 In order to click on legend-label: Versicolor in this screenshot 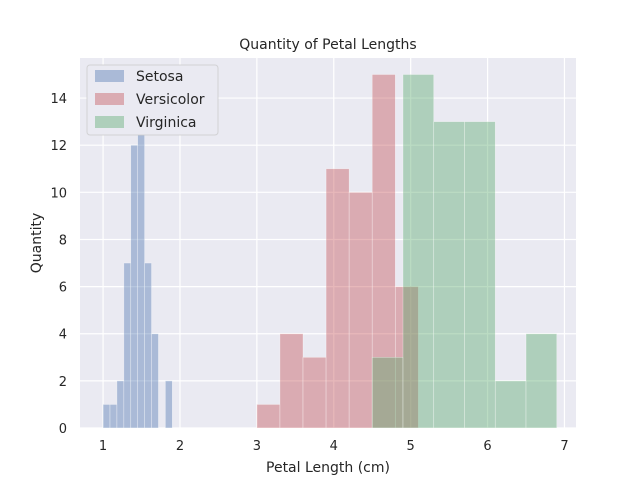, I will do `click(170, 100)`.